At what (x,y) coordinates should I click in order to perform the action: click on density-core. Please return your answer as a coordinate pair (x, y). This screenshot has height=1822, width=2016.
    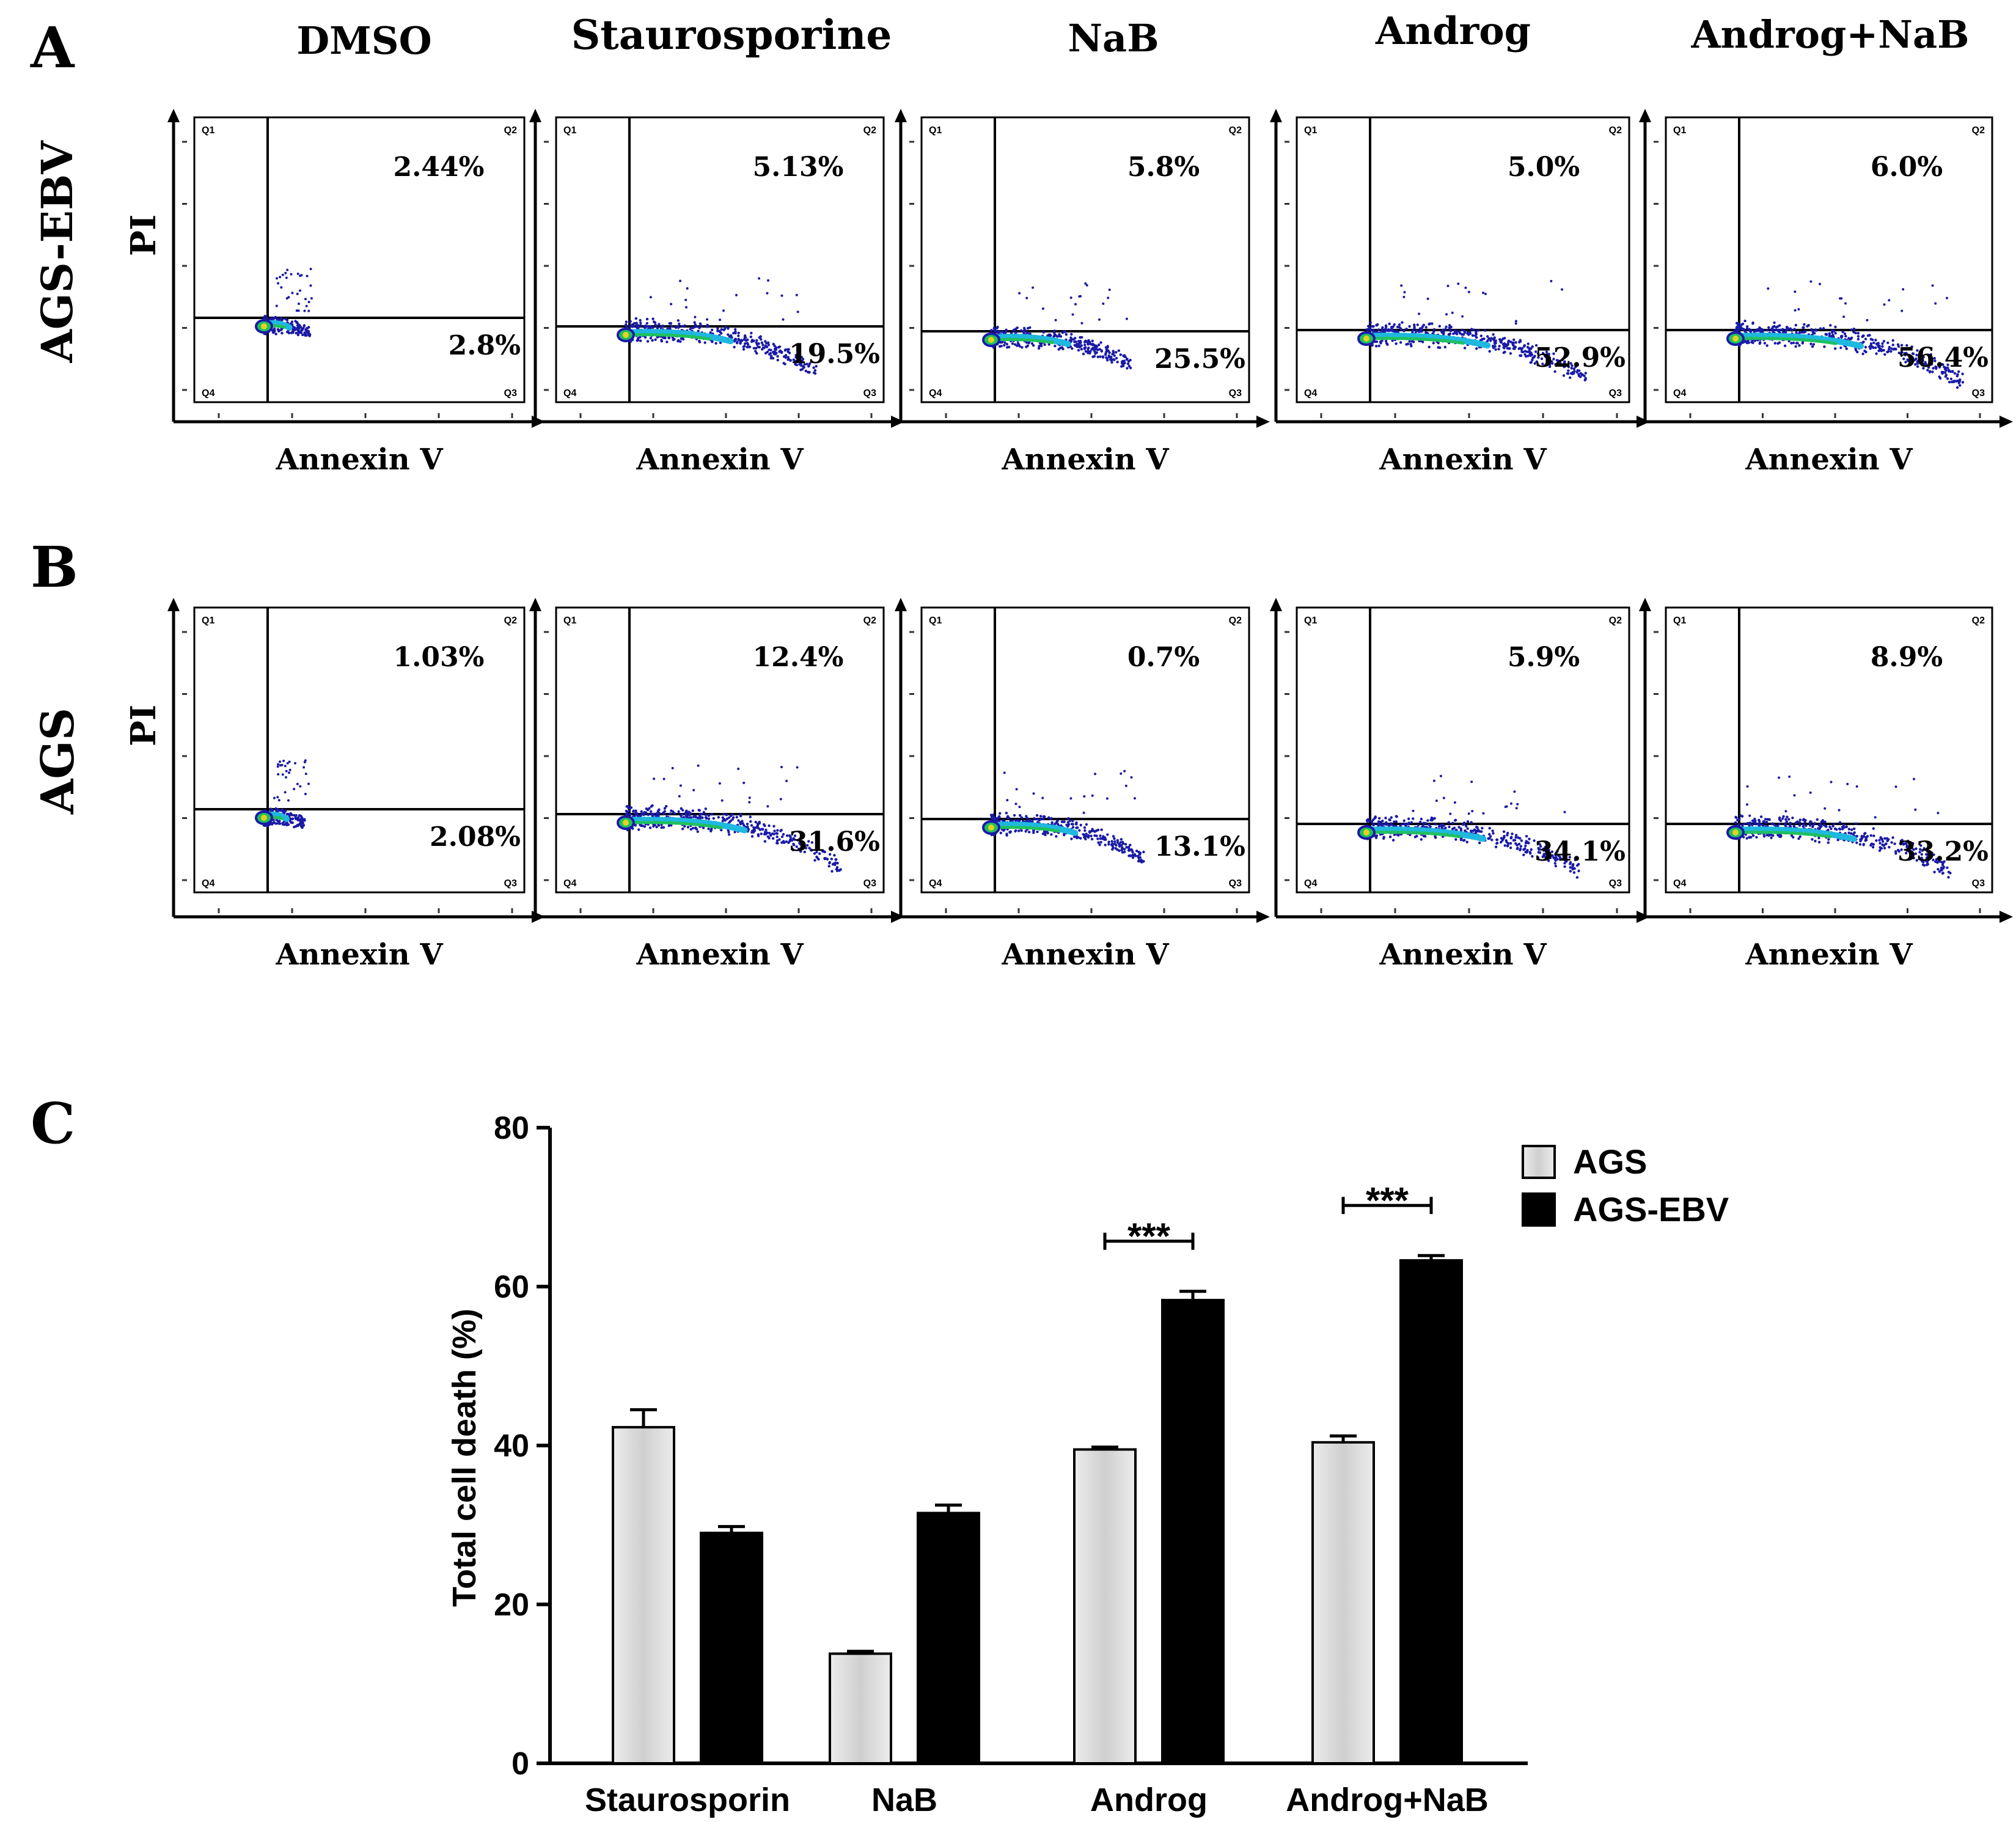
    Looking at the image, I should click on (1786, 341).